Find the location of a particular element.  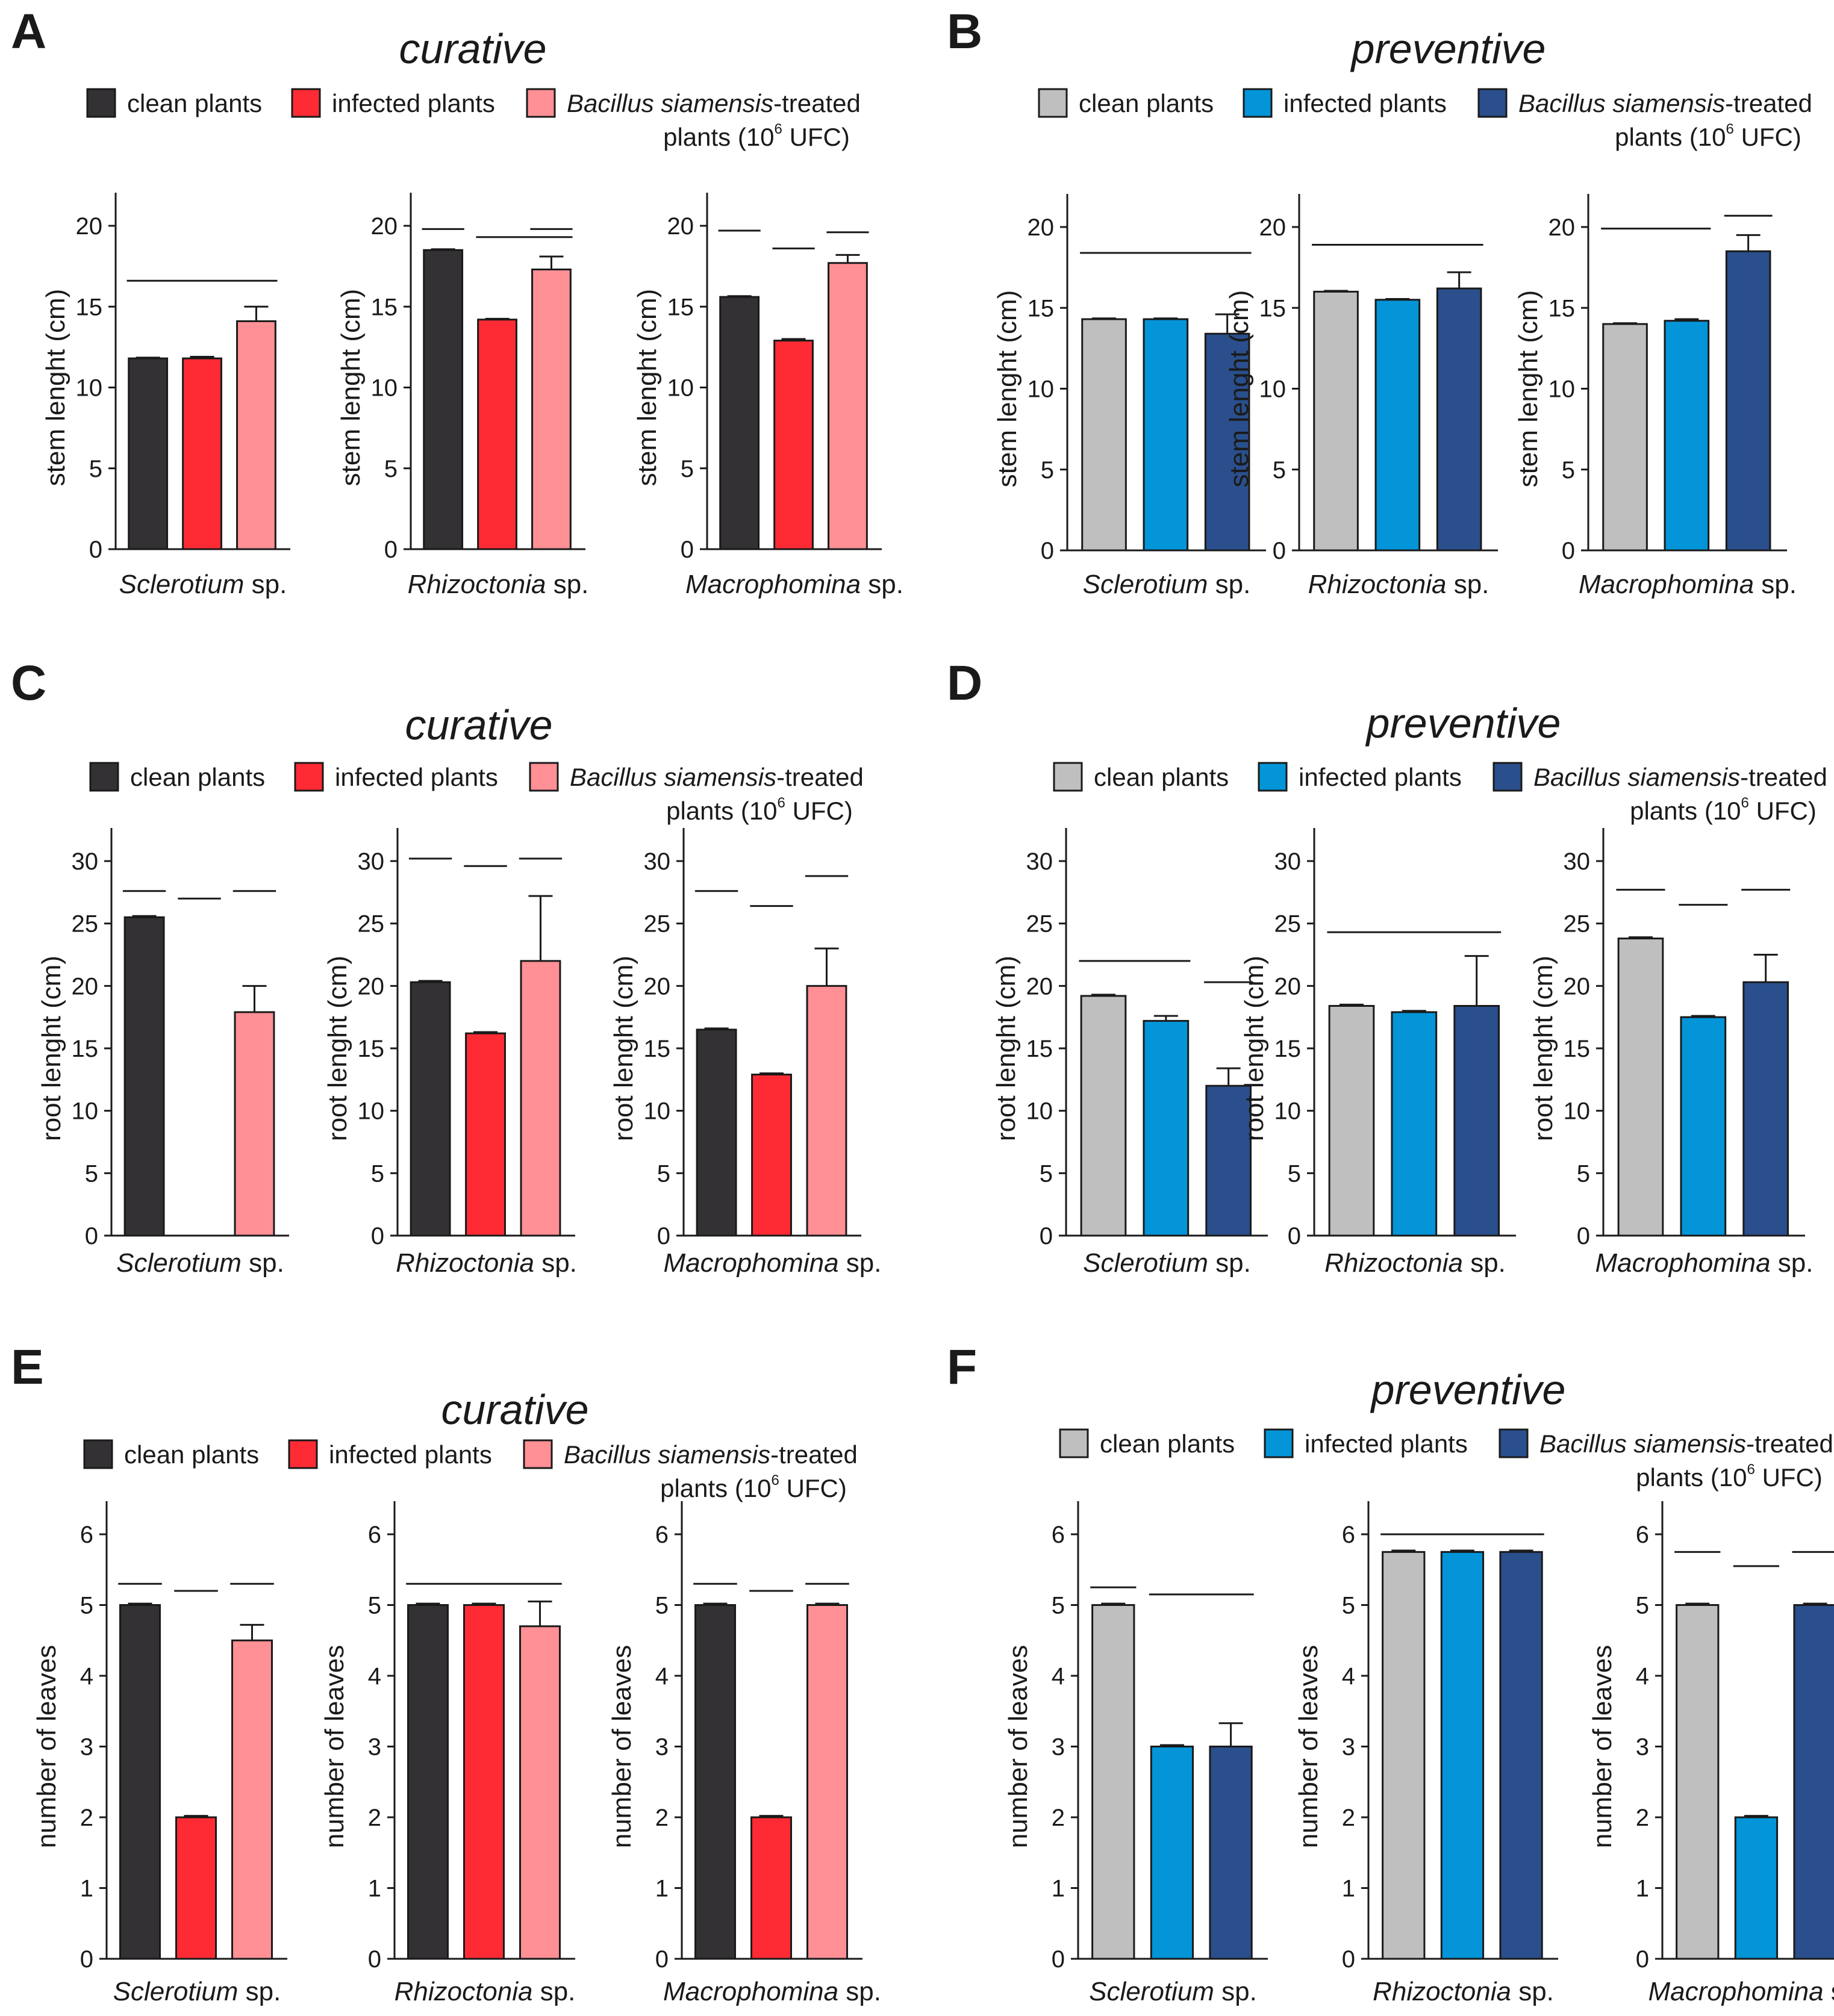

legend-label: clean plants is located at coordinates (1146, 103).